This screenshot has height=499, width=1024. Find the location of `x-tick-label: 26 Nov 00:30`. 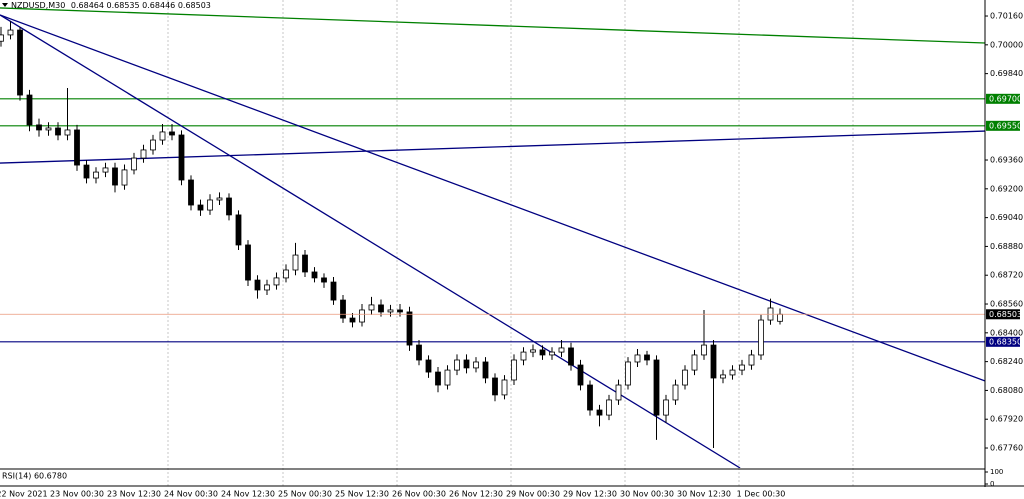

x-tick-label: 26 Nov 00:30 is located at coordinates (419, 494).